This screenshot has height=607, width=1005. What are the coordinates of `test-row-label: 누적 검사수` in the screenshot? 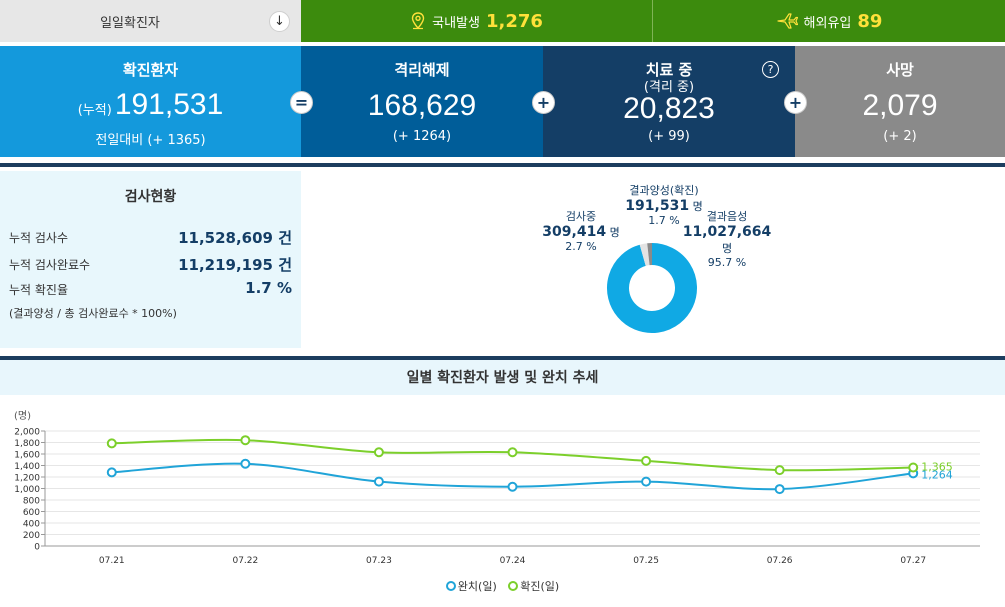 It's located at (39, 238).